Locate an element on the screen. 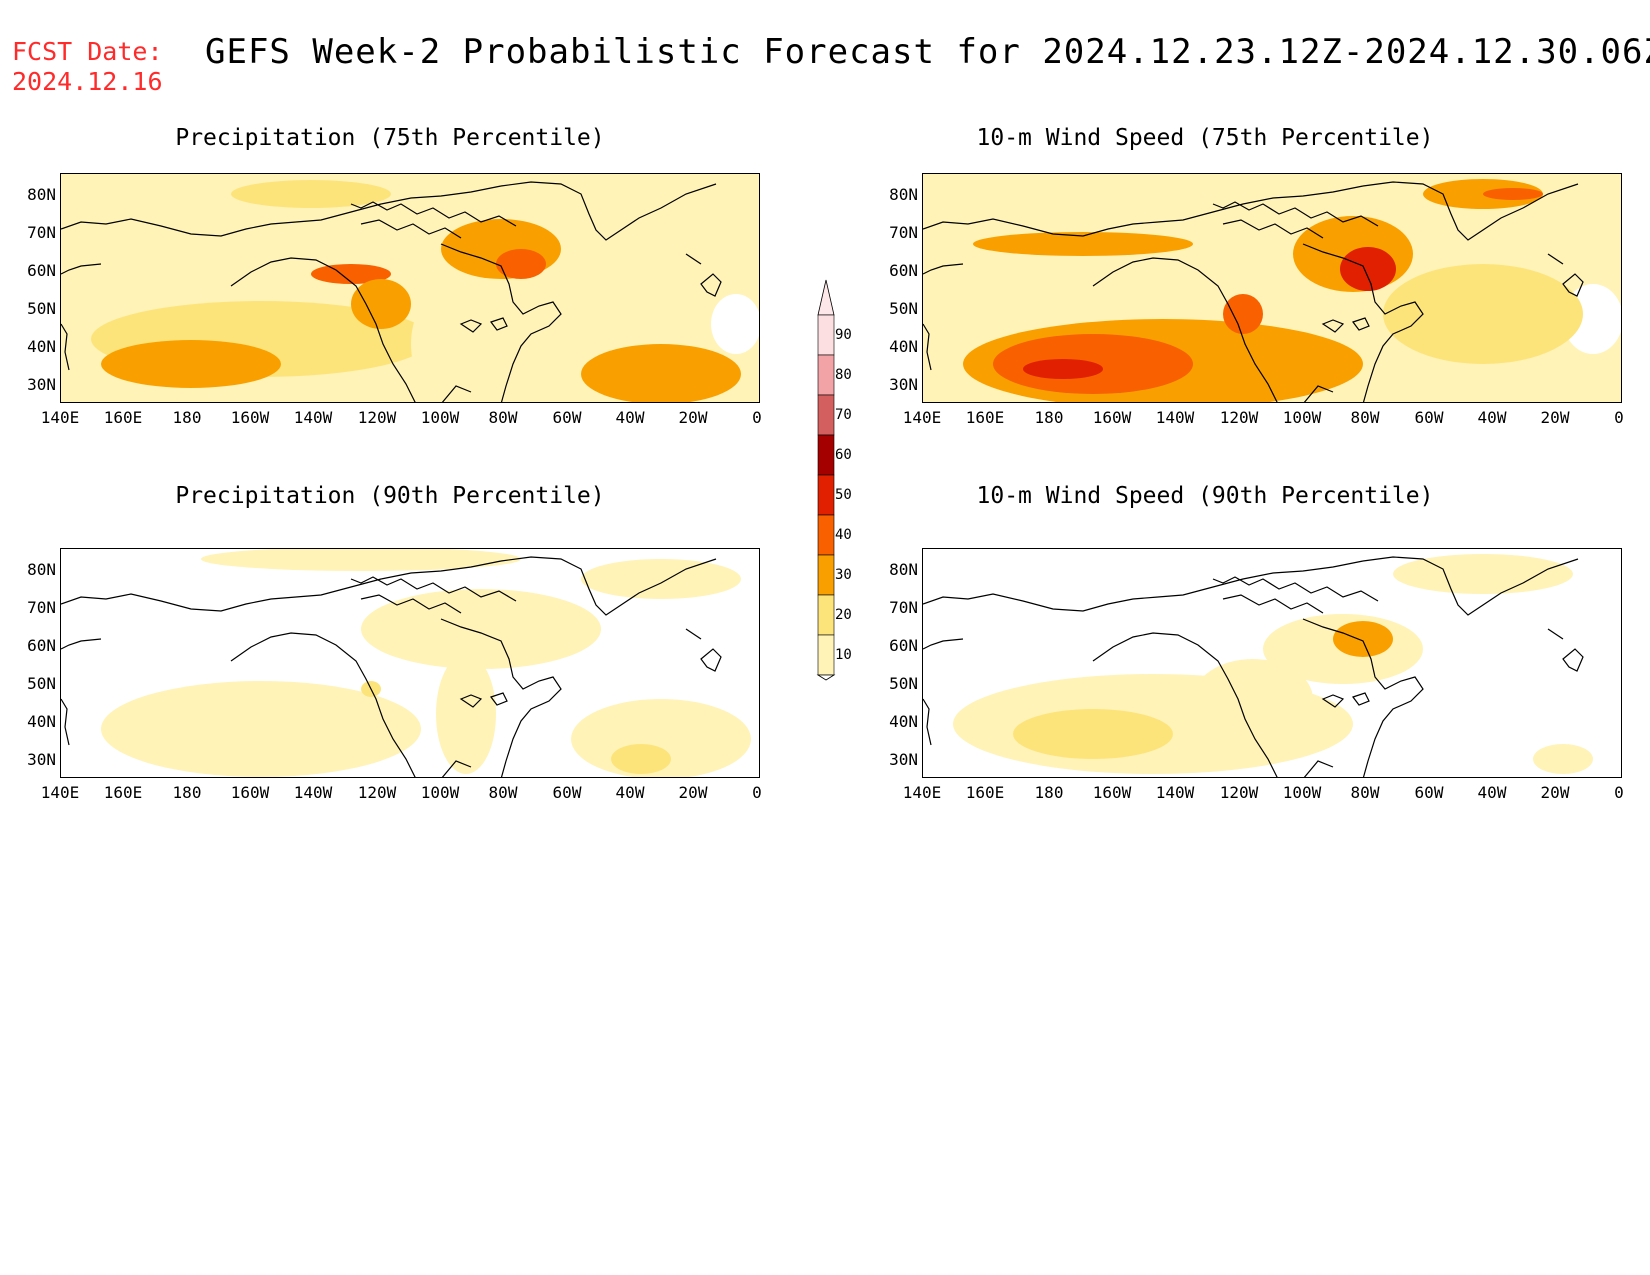  colorbar is located at coordinates (826, 480).